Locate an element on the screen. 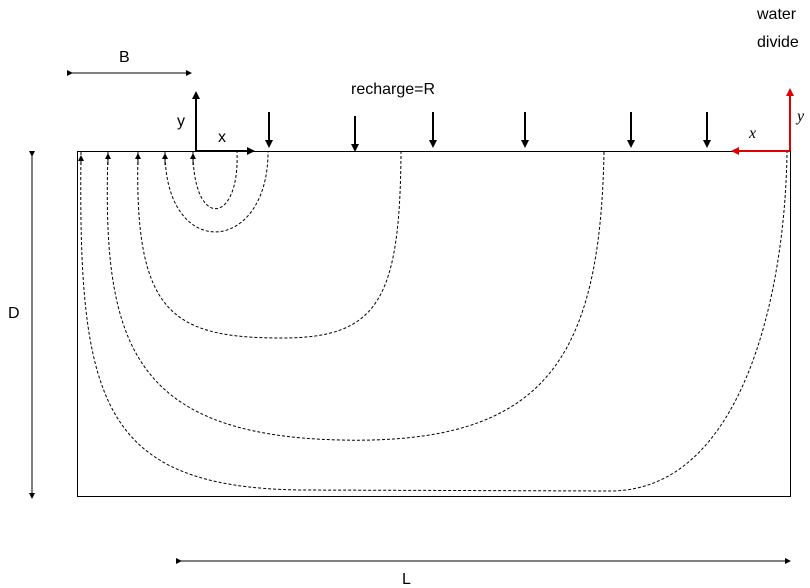 This screenshot has height=588, width=810. discharge-arrows is located at coordinates (137, 159).